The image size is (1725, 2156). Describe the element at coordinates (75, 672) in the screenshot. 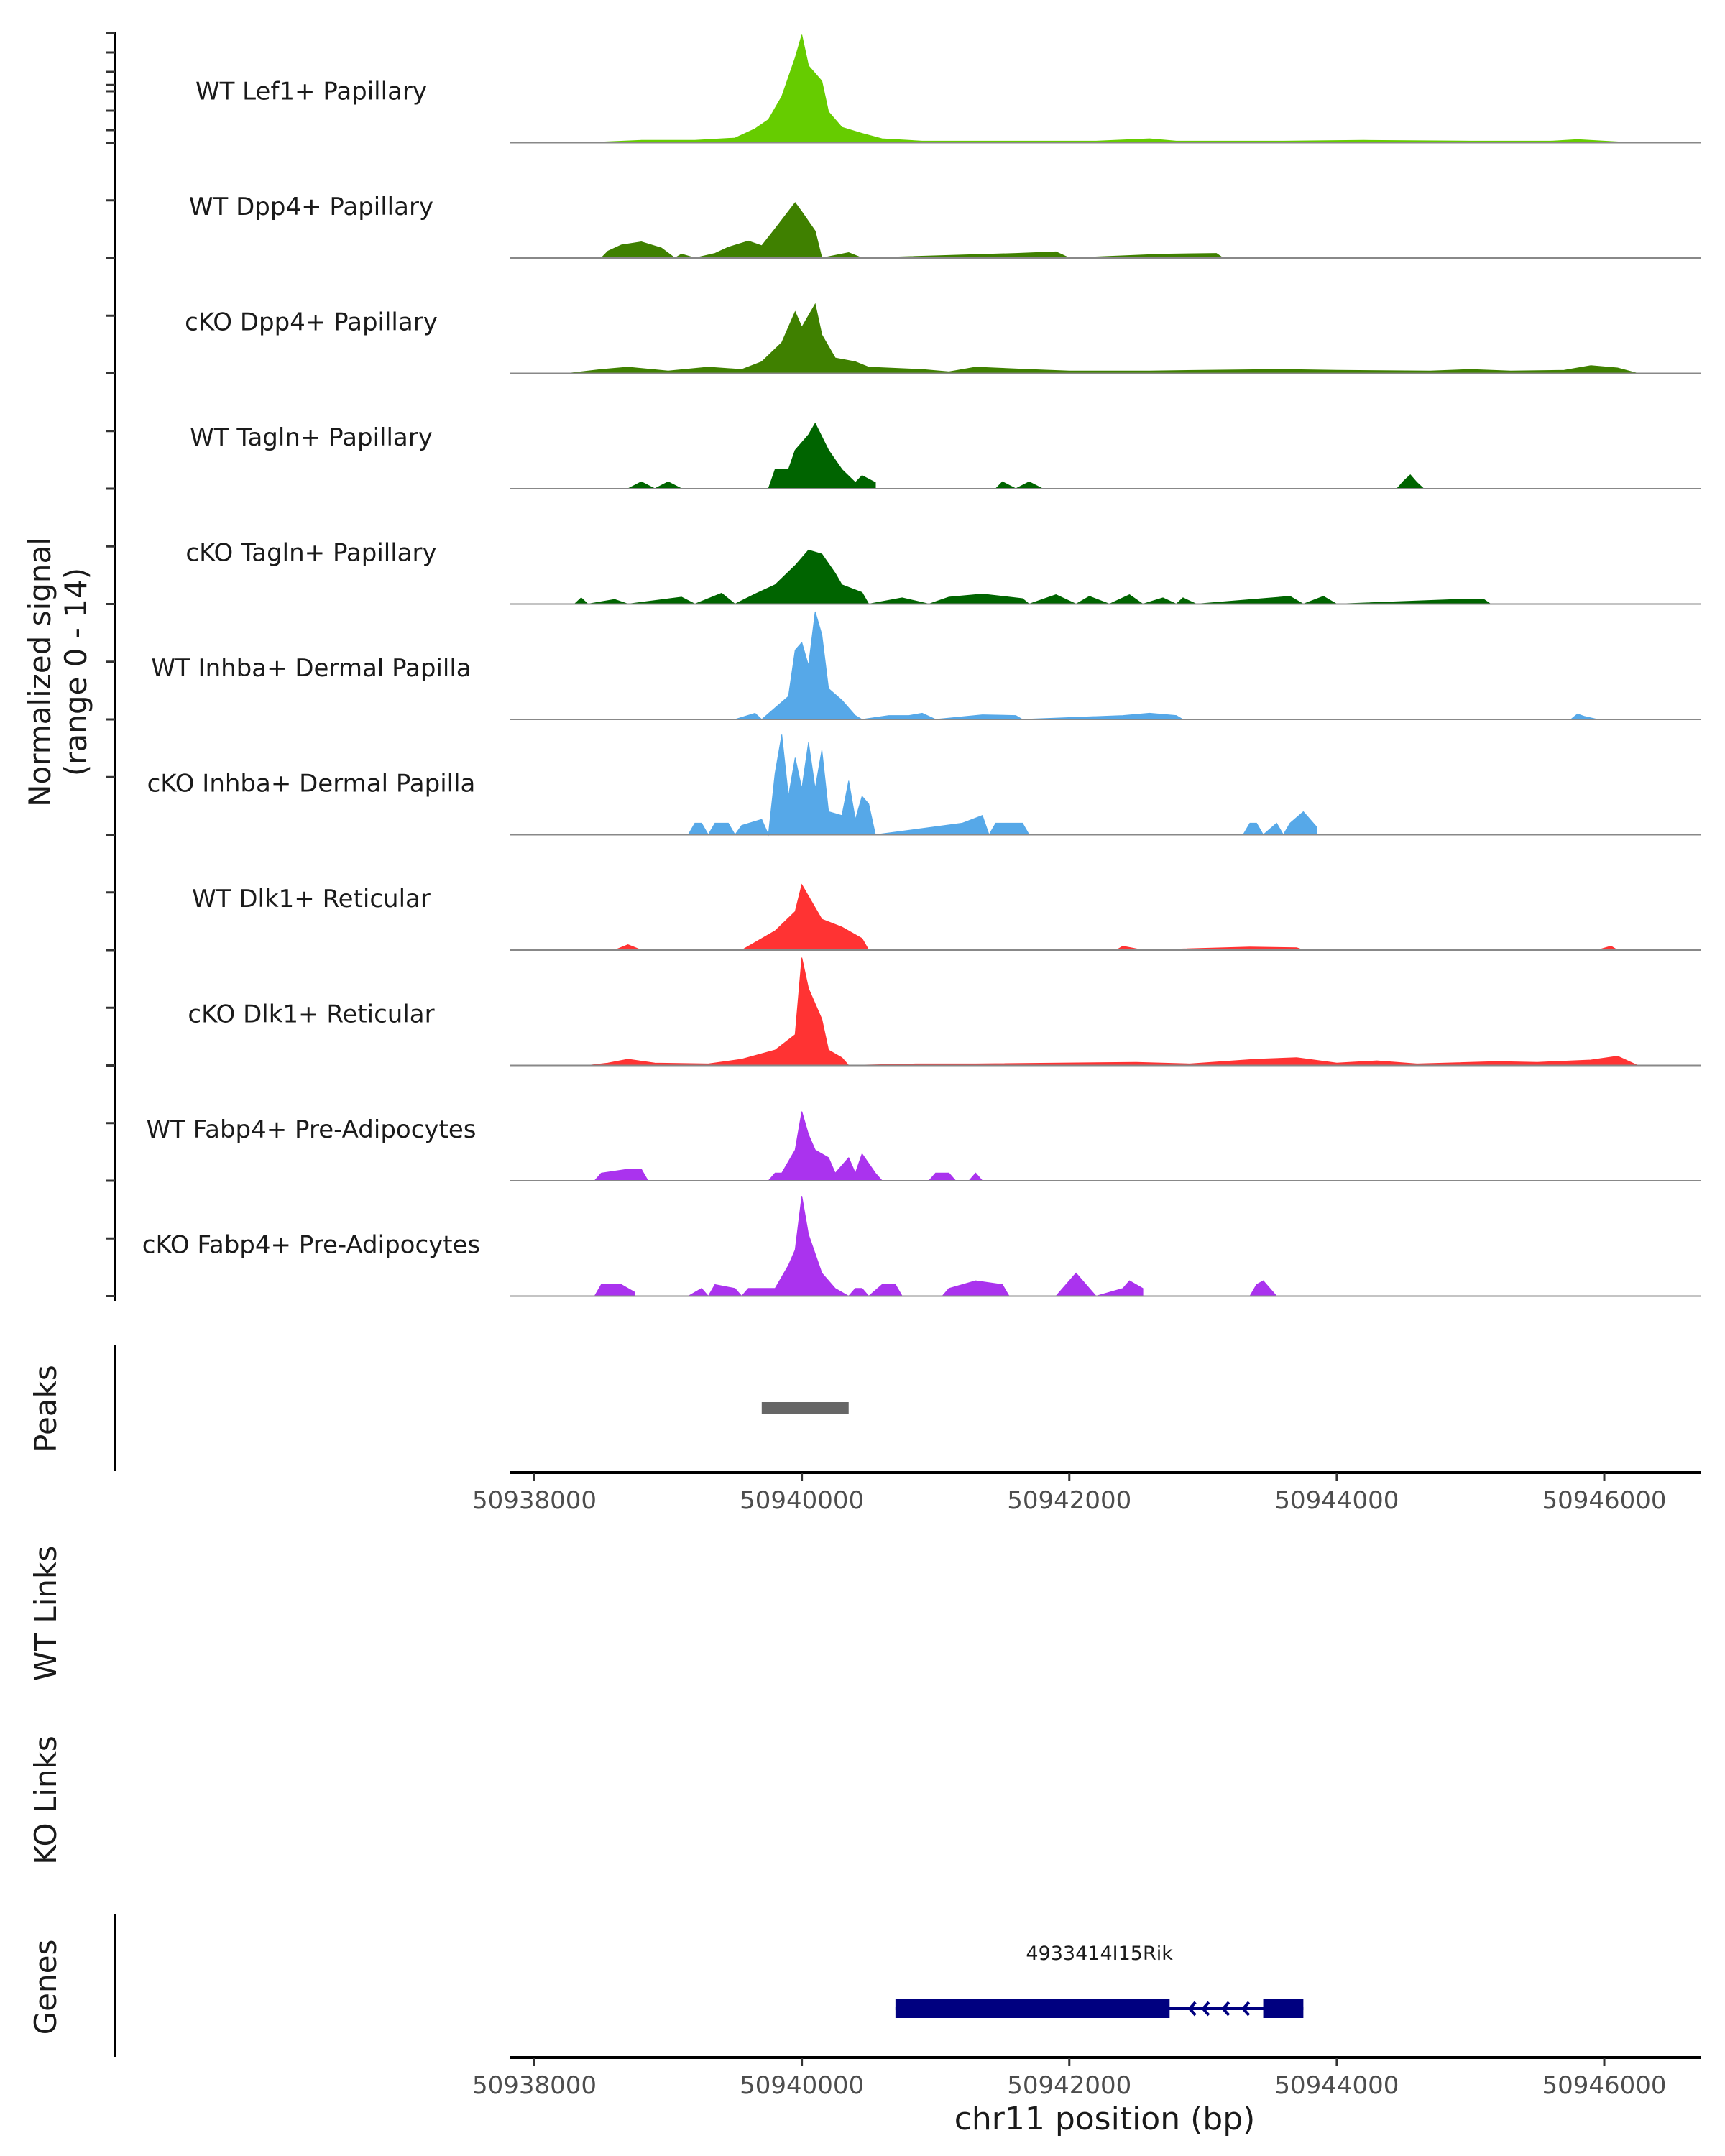

I see `y-axis-label-line2: (range 0 - 14)` at that location.